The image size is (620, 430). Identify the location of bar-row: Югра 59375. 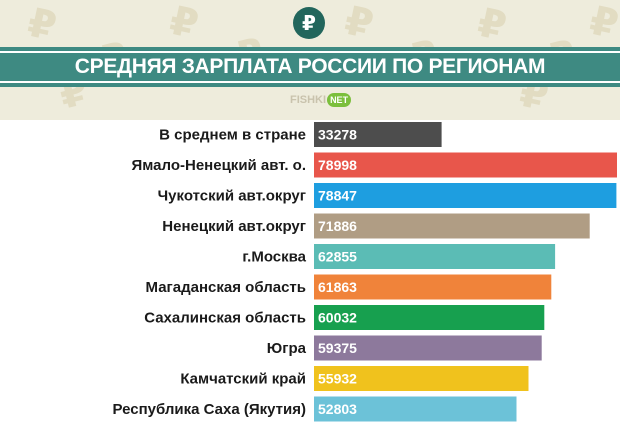
(404, 348).